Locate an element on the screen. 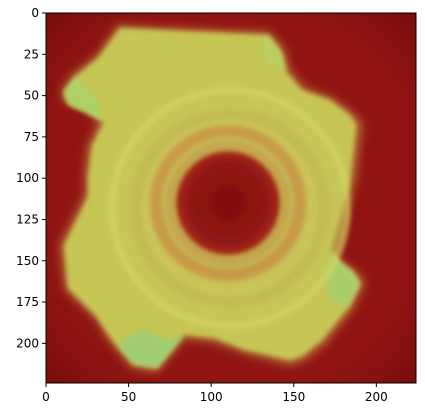 The image size is (425, 417). x-axis: 0 50 100 150 200 is located at coordinates (215, 393).